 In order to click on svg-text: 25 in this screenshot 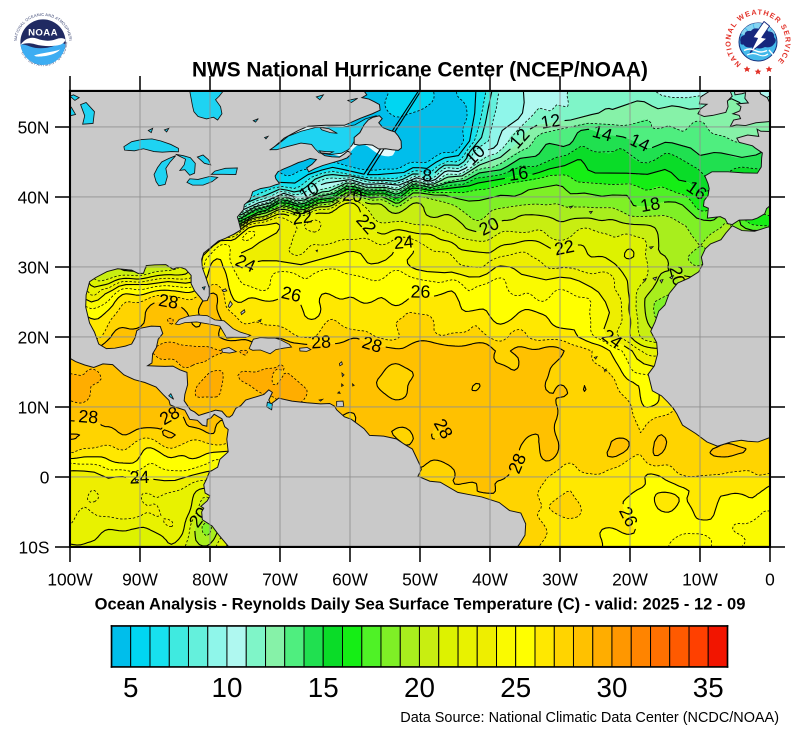, I will do `click(515, 687)`.